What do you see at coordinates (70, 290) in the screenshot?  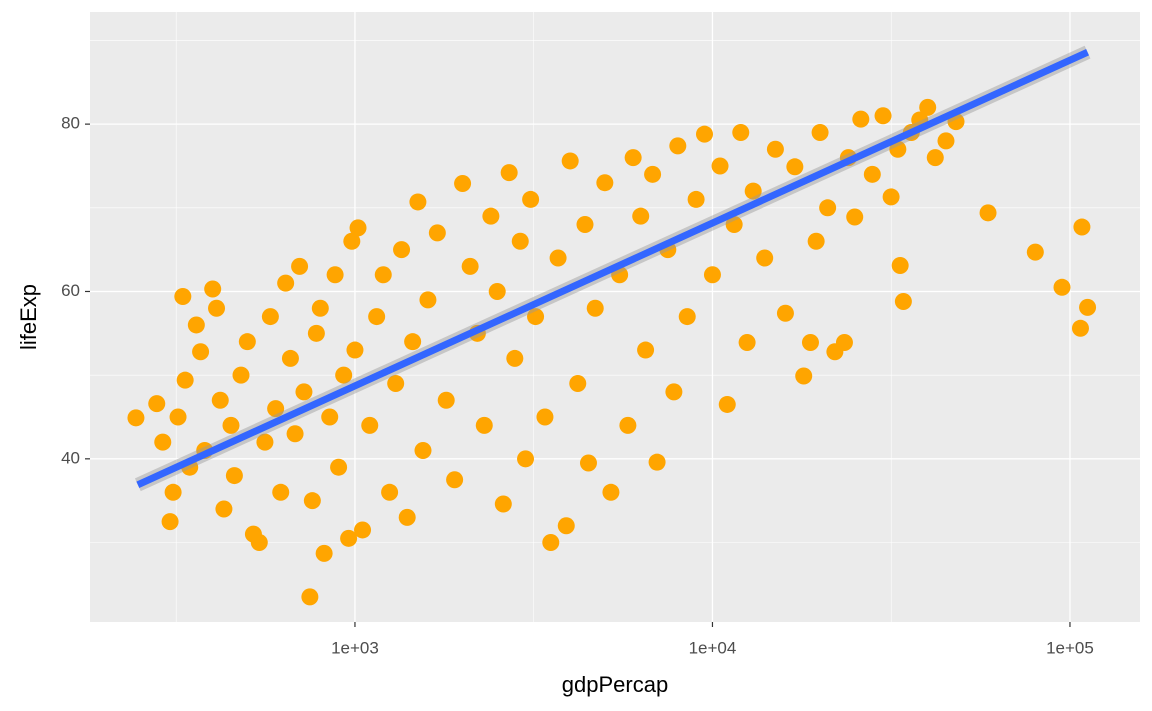 I see `y-tick-label: 60` at bounding box center [70, 290].